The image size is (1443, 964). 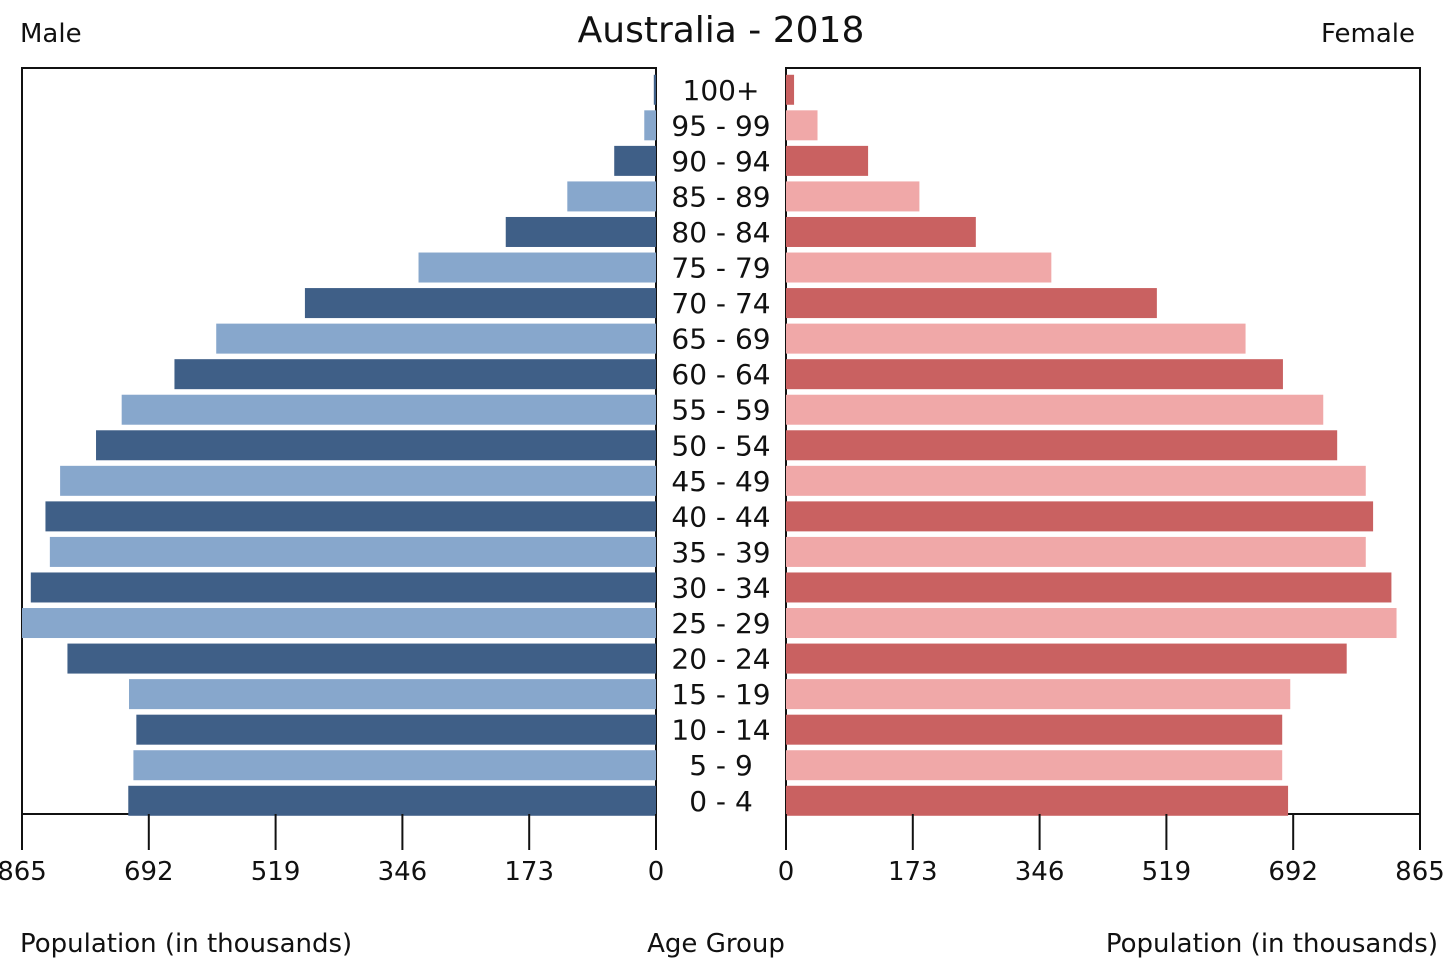 I want to click on age-group-label: 25 - 29, so click(x=720, y=623).